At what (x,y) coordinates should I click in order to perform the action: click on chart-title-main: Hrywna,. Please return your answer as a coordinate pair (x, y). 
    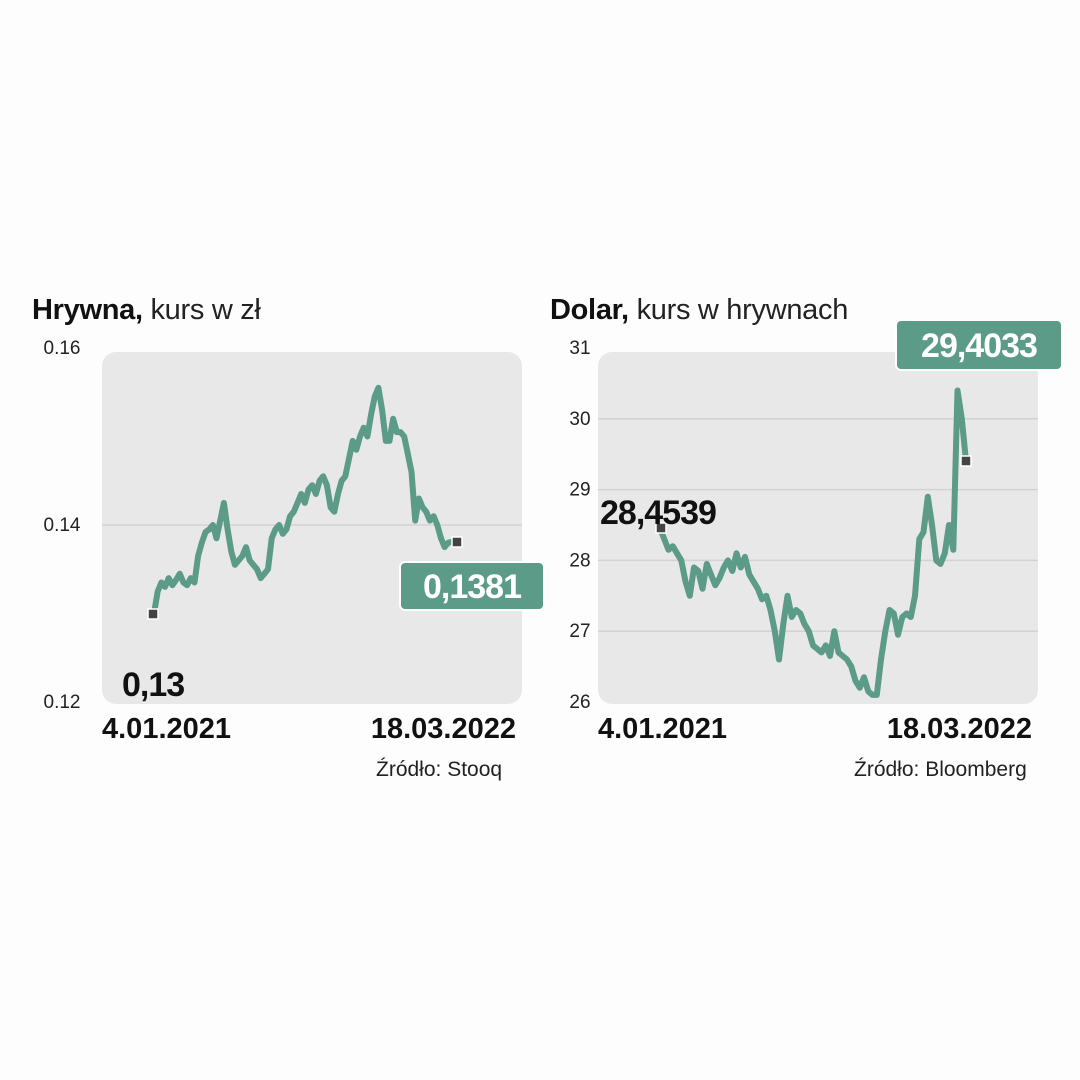
    Looking at the image, I should click on (87, 310).